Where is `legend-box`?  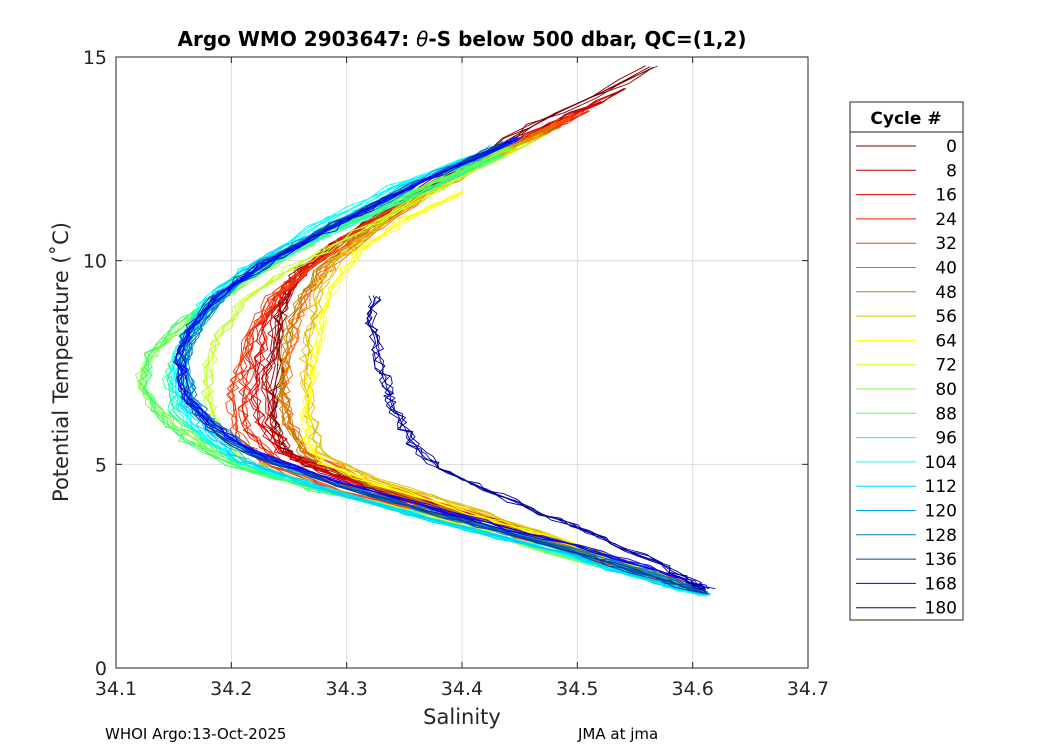 legend-box is located at coordinates (906, 361).